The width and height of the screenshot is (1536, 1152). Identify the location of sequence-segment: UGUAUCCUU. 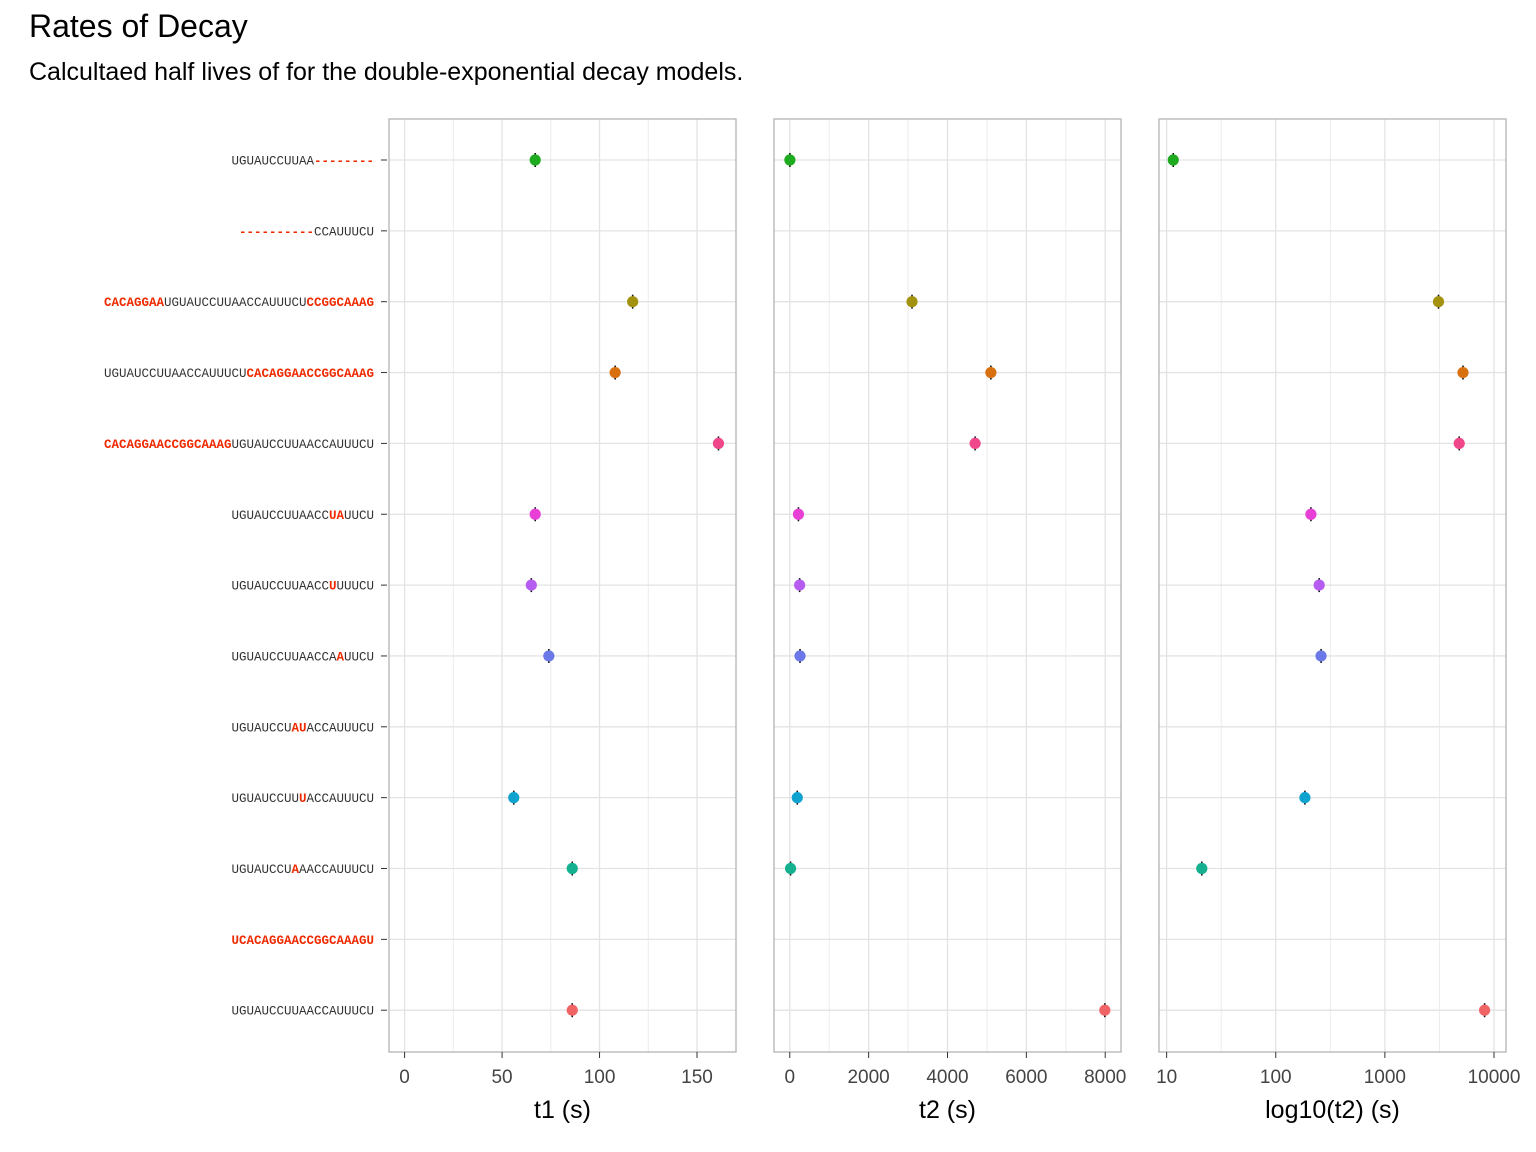
(265, 799).